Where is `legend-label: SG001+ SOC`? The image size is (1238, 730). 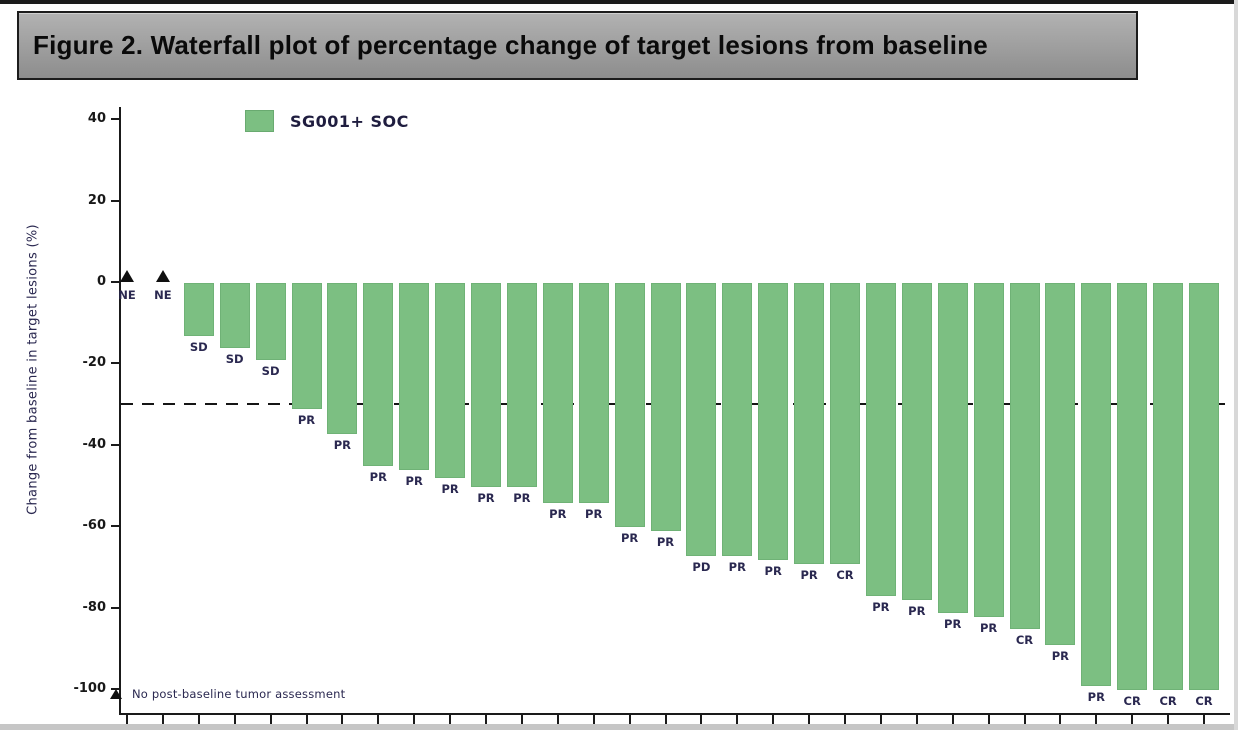 legend-label: SG001+ SOC is located at coordinates (349, 121).